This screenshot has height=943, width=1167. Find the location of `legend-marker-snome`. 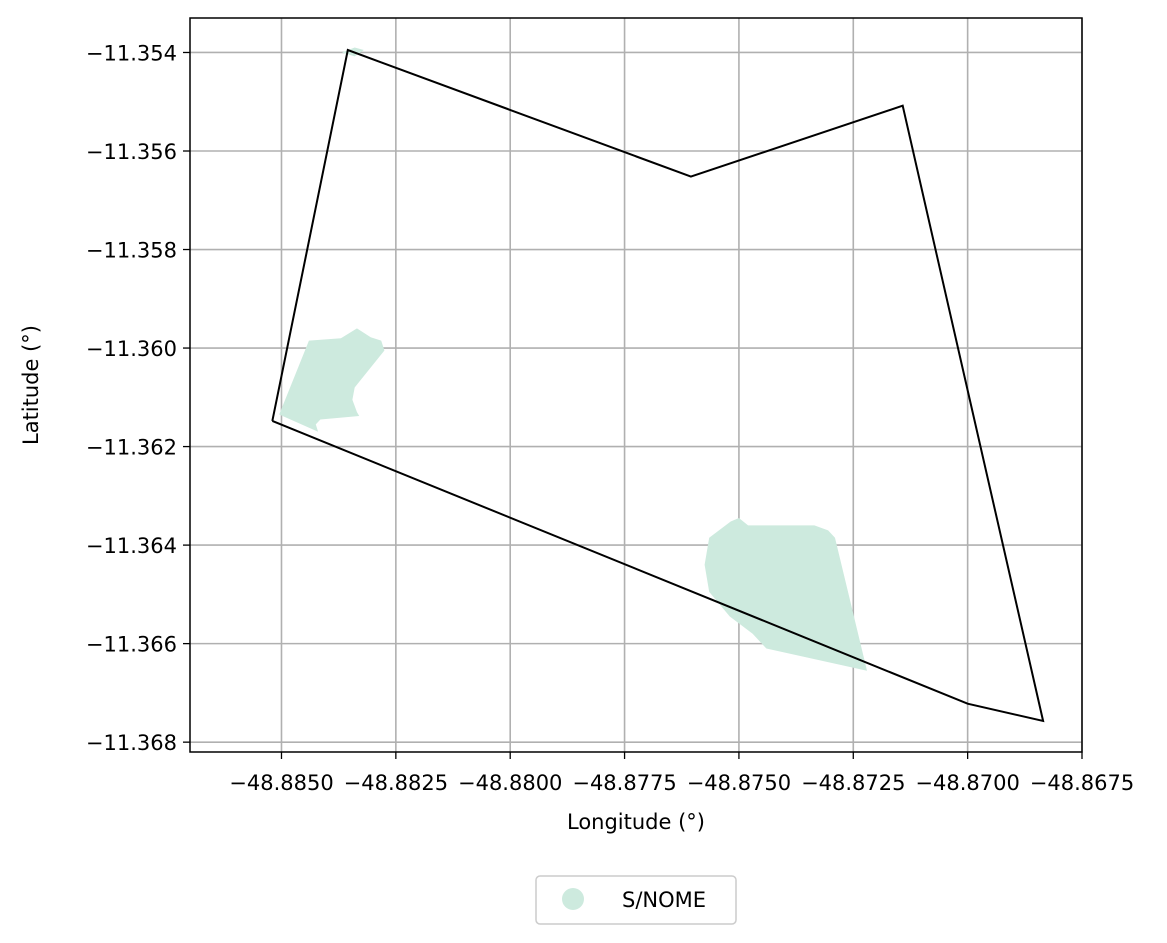

legend-marker-snome is located at coordinates (573, 899).